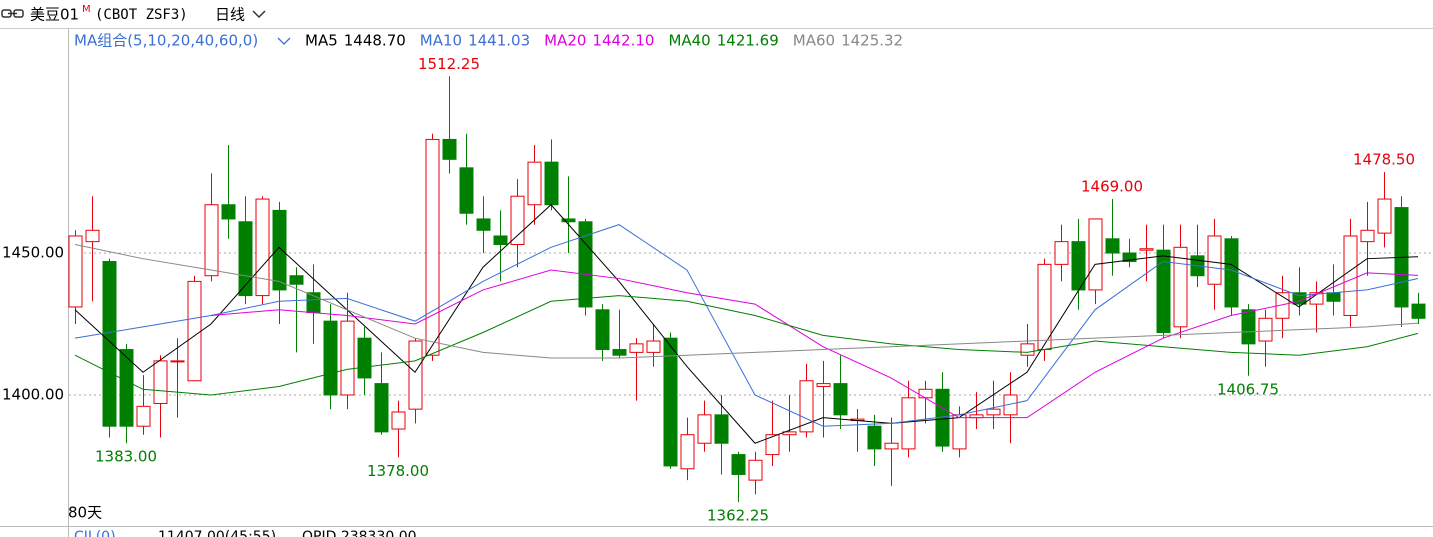 Image resolution: width=1433 pixels, height=537 pixels. I want to click on y-tick-label: 1450.00, so click(33, 253).